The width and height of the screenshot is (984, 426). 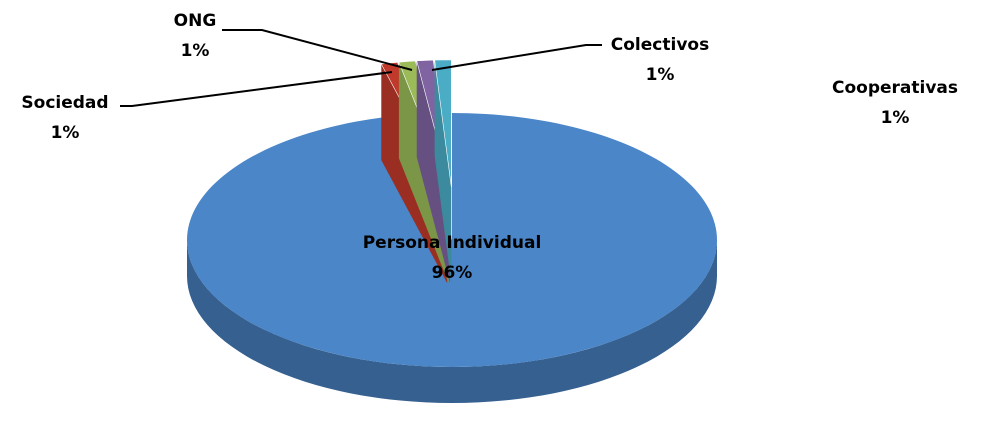 What do you see at coordinates (64, 103) in the screenshot?
I see `slice-label: Sociedad` at bounding box center [64, 103].